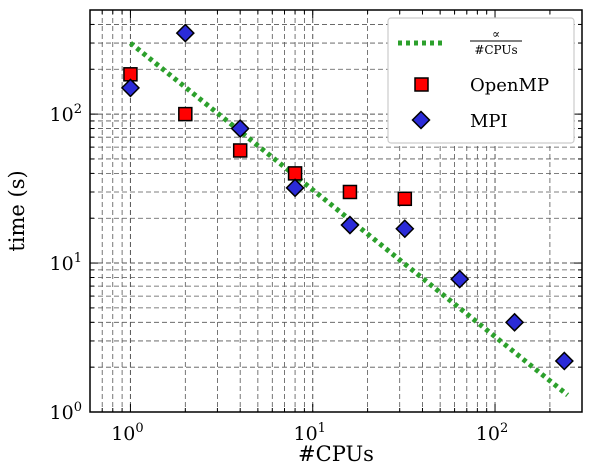 The height and width of the screenshot is (473, 600). I want to click on y-tick-label: 102, so click(66, 114).